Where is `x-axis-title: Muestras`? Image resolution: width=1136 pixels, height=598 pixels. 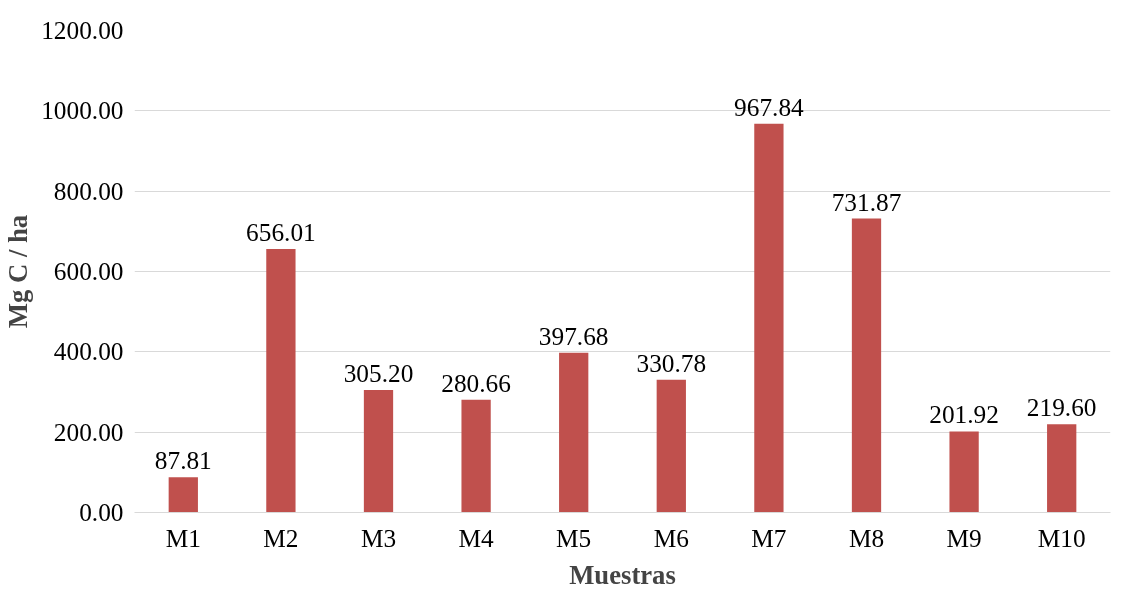
x-axis-title: Muestras is located at coordinates (622, 574).